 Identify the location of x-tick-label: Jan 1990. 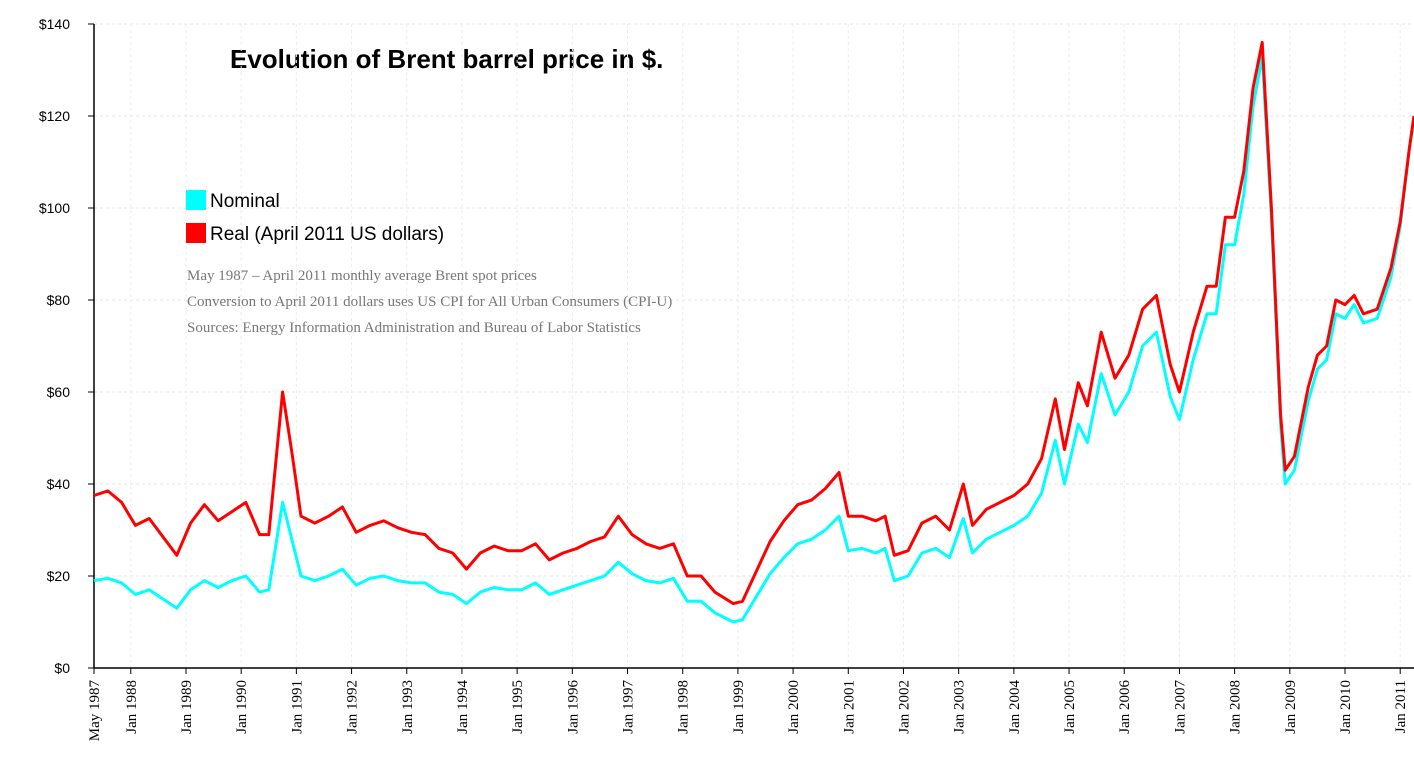
(242, 707).